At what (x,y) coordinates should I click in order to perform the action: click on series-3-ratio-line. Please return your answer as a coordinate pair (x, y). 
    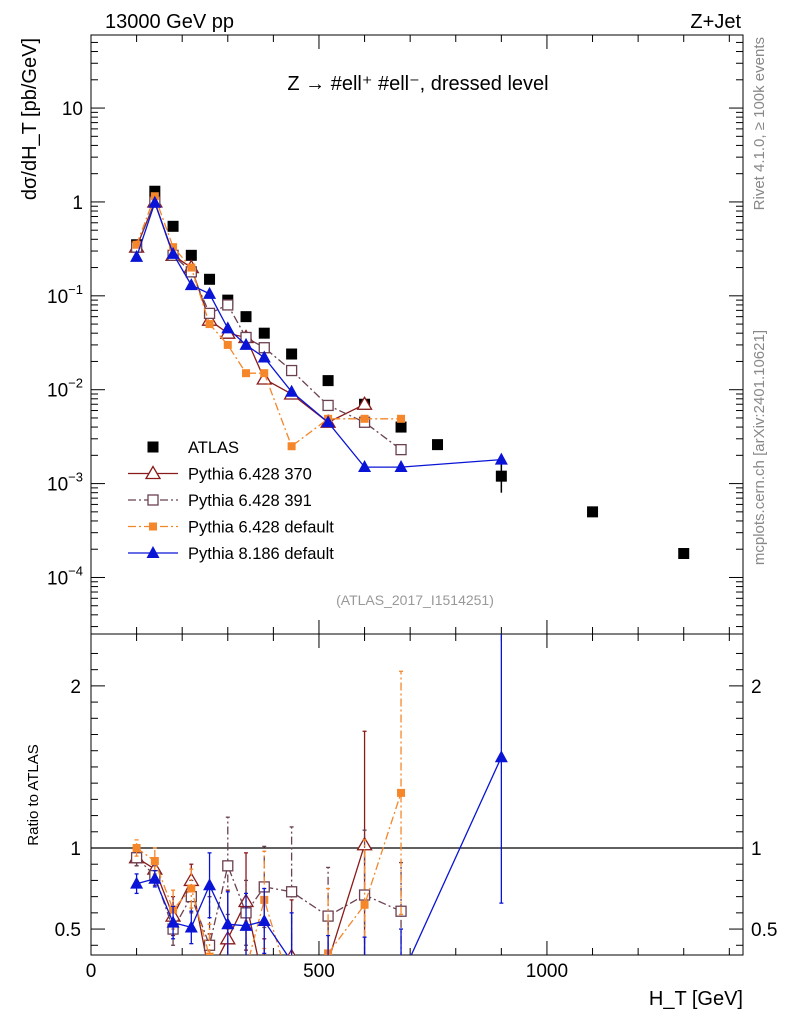
    Looking at the image, I should click on (269, 873).